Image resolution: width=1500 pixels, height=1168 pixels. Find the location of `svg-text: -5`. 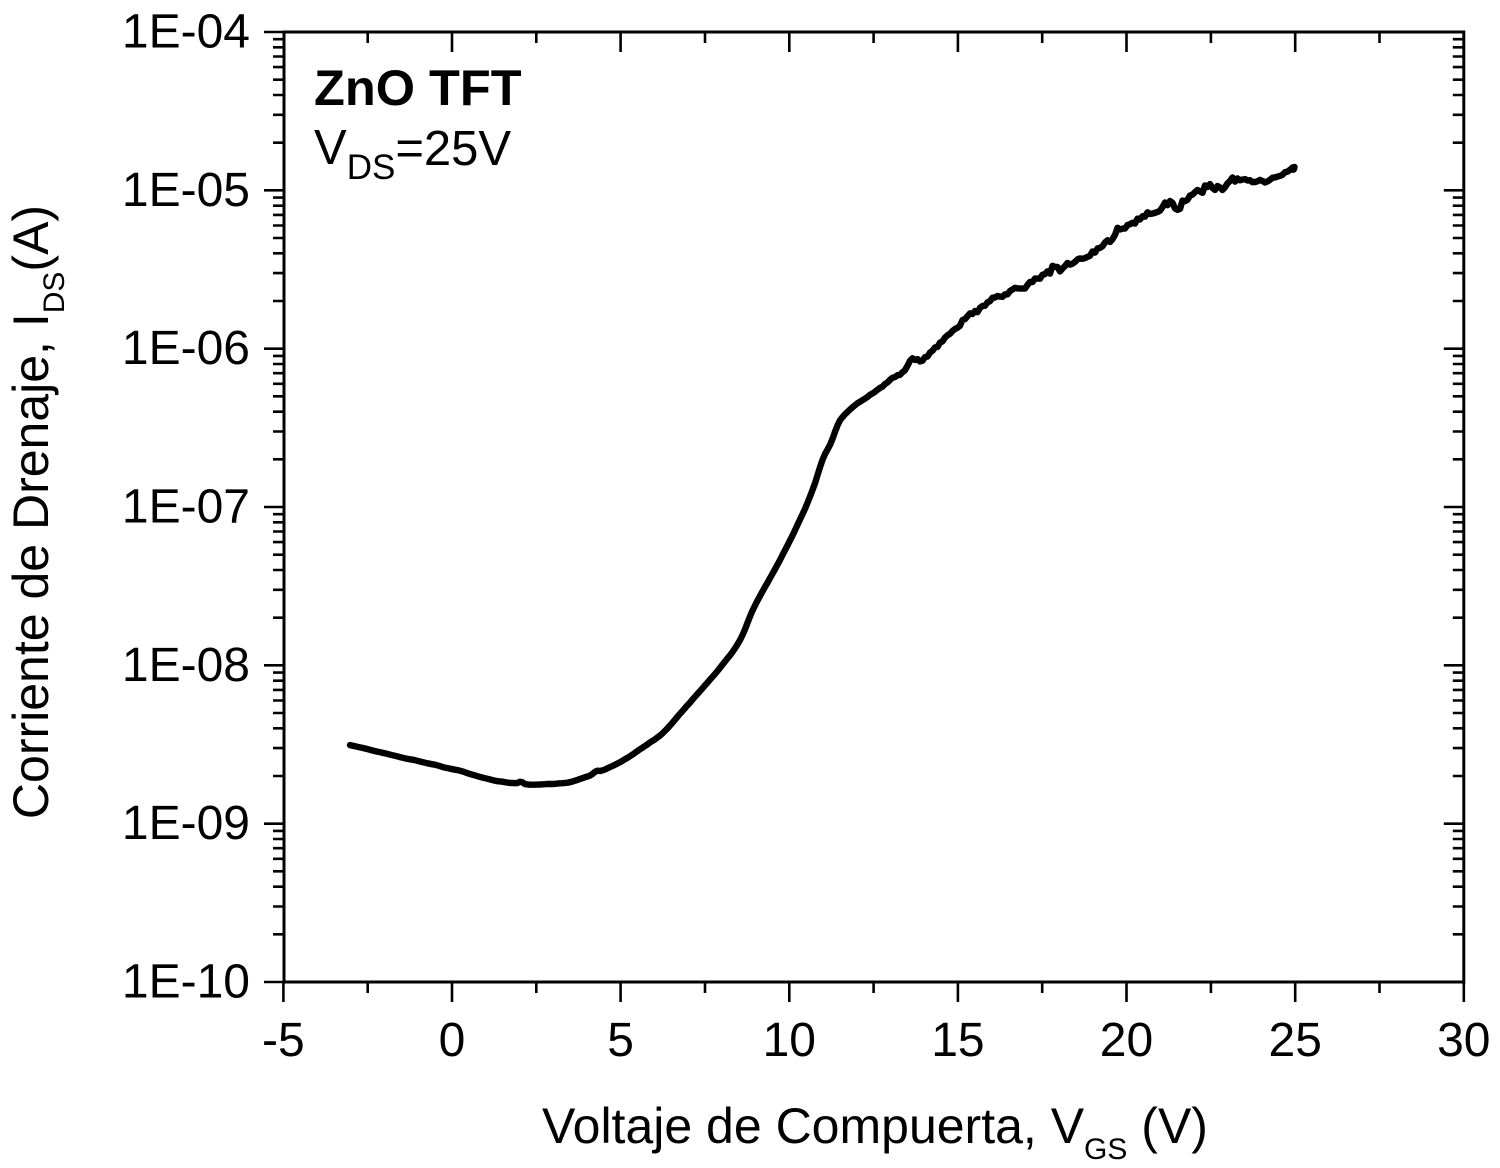

svg-text: -5 is located at coordinates (283, 1040).